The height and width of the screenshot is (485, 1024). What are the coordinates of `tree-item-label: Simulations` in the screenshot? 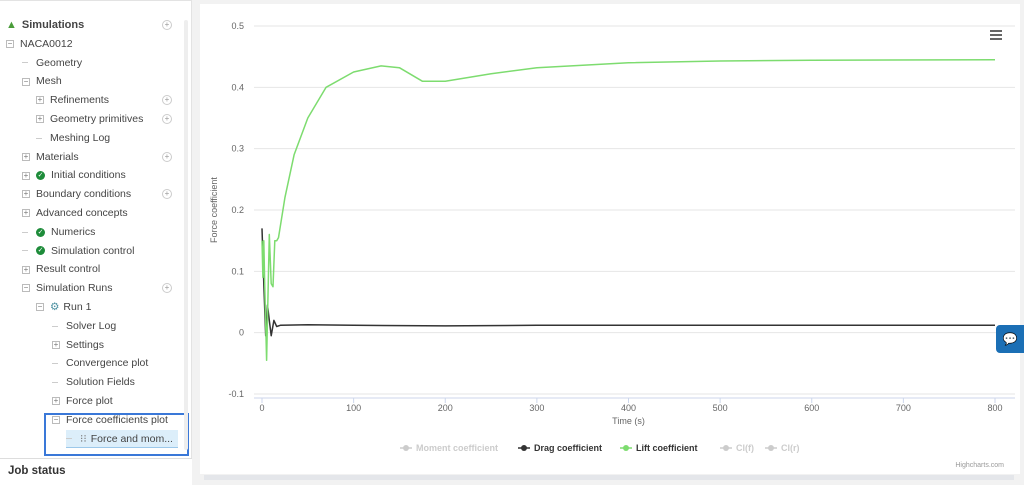 It's located at (53, 25).